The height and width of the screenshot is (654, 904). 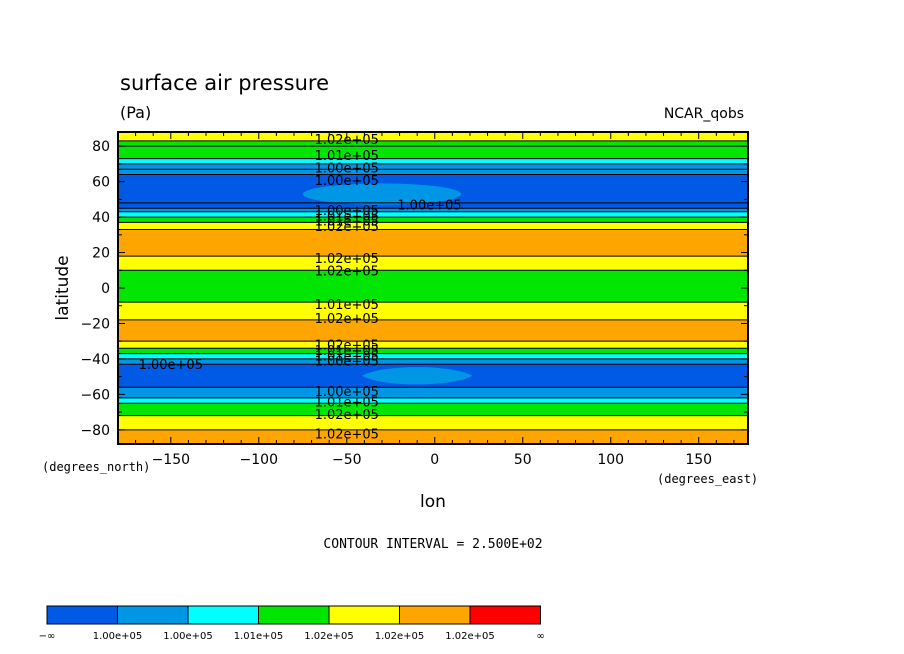 What do you see at coordinates (434, 460) in the screenshot?
I see `x-tick-label: 0` at bounding box center [434, 460].